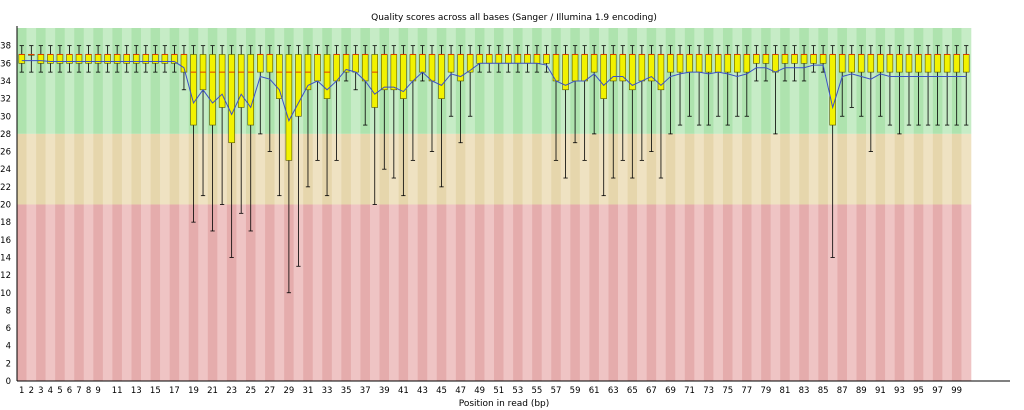 The image size is (1024, 410). I want to click on x-tick-label: 47, so click(460, 391).